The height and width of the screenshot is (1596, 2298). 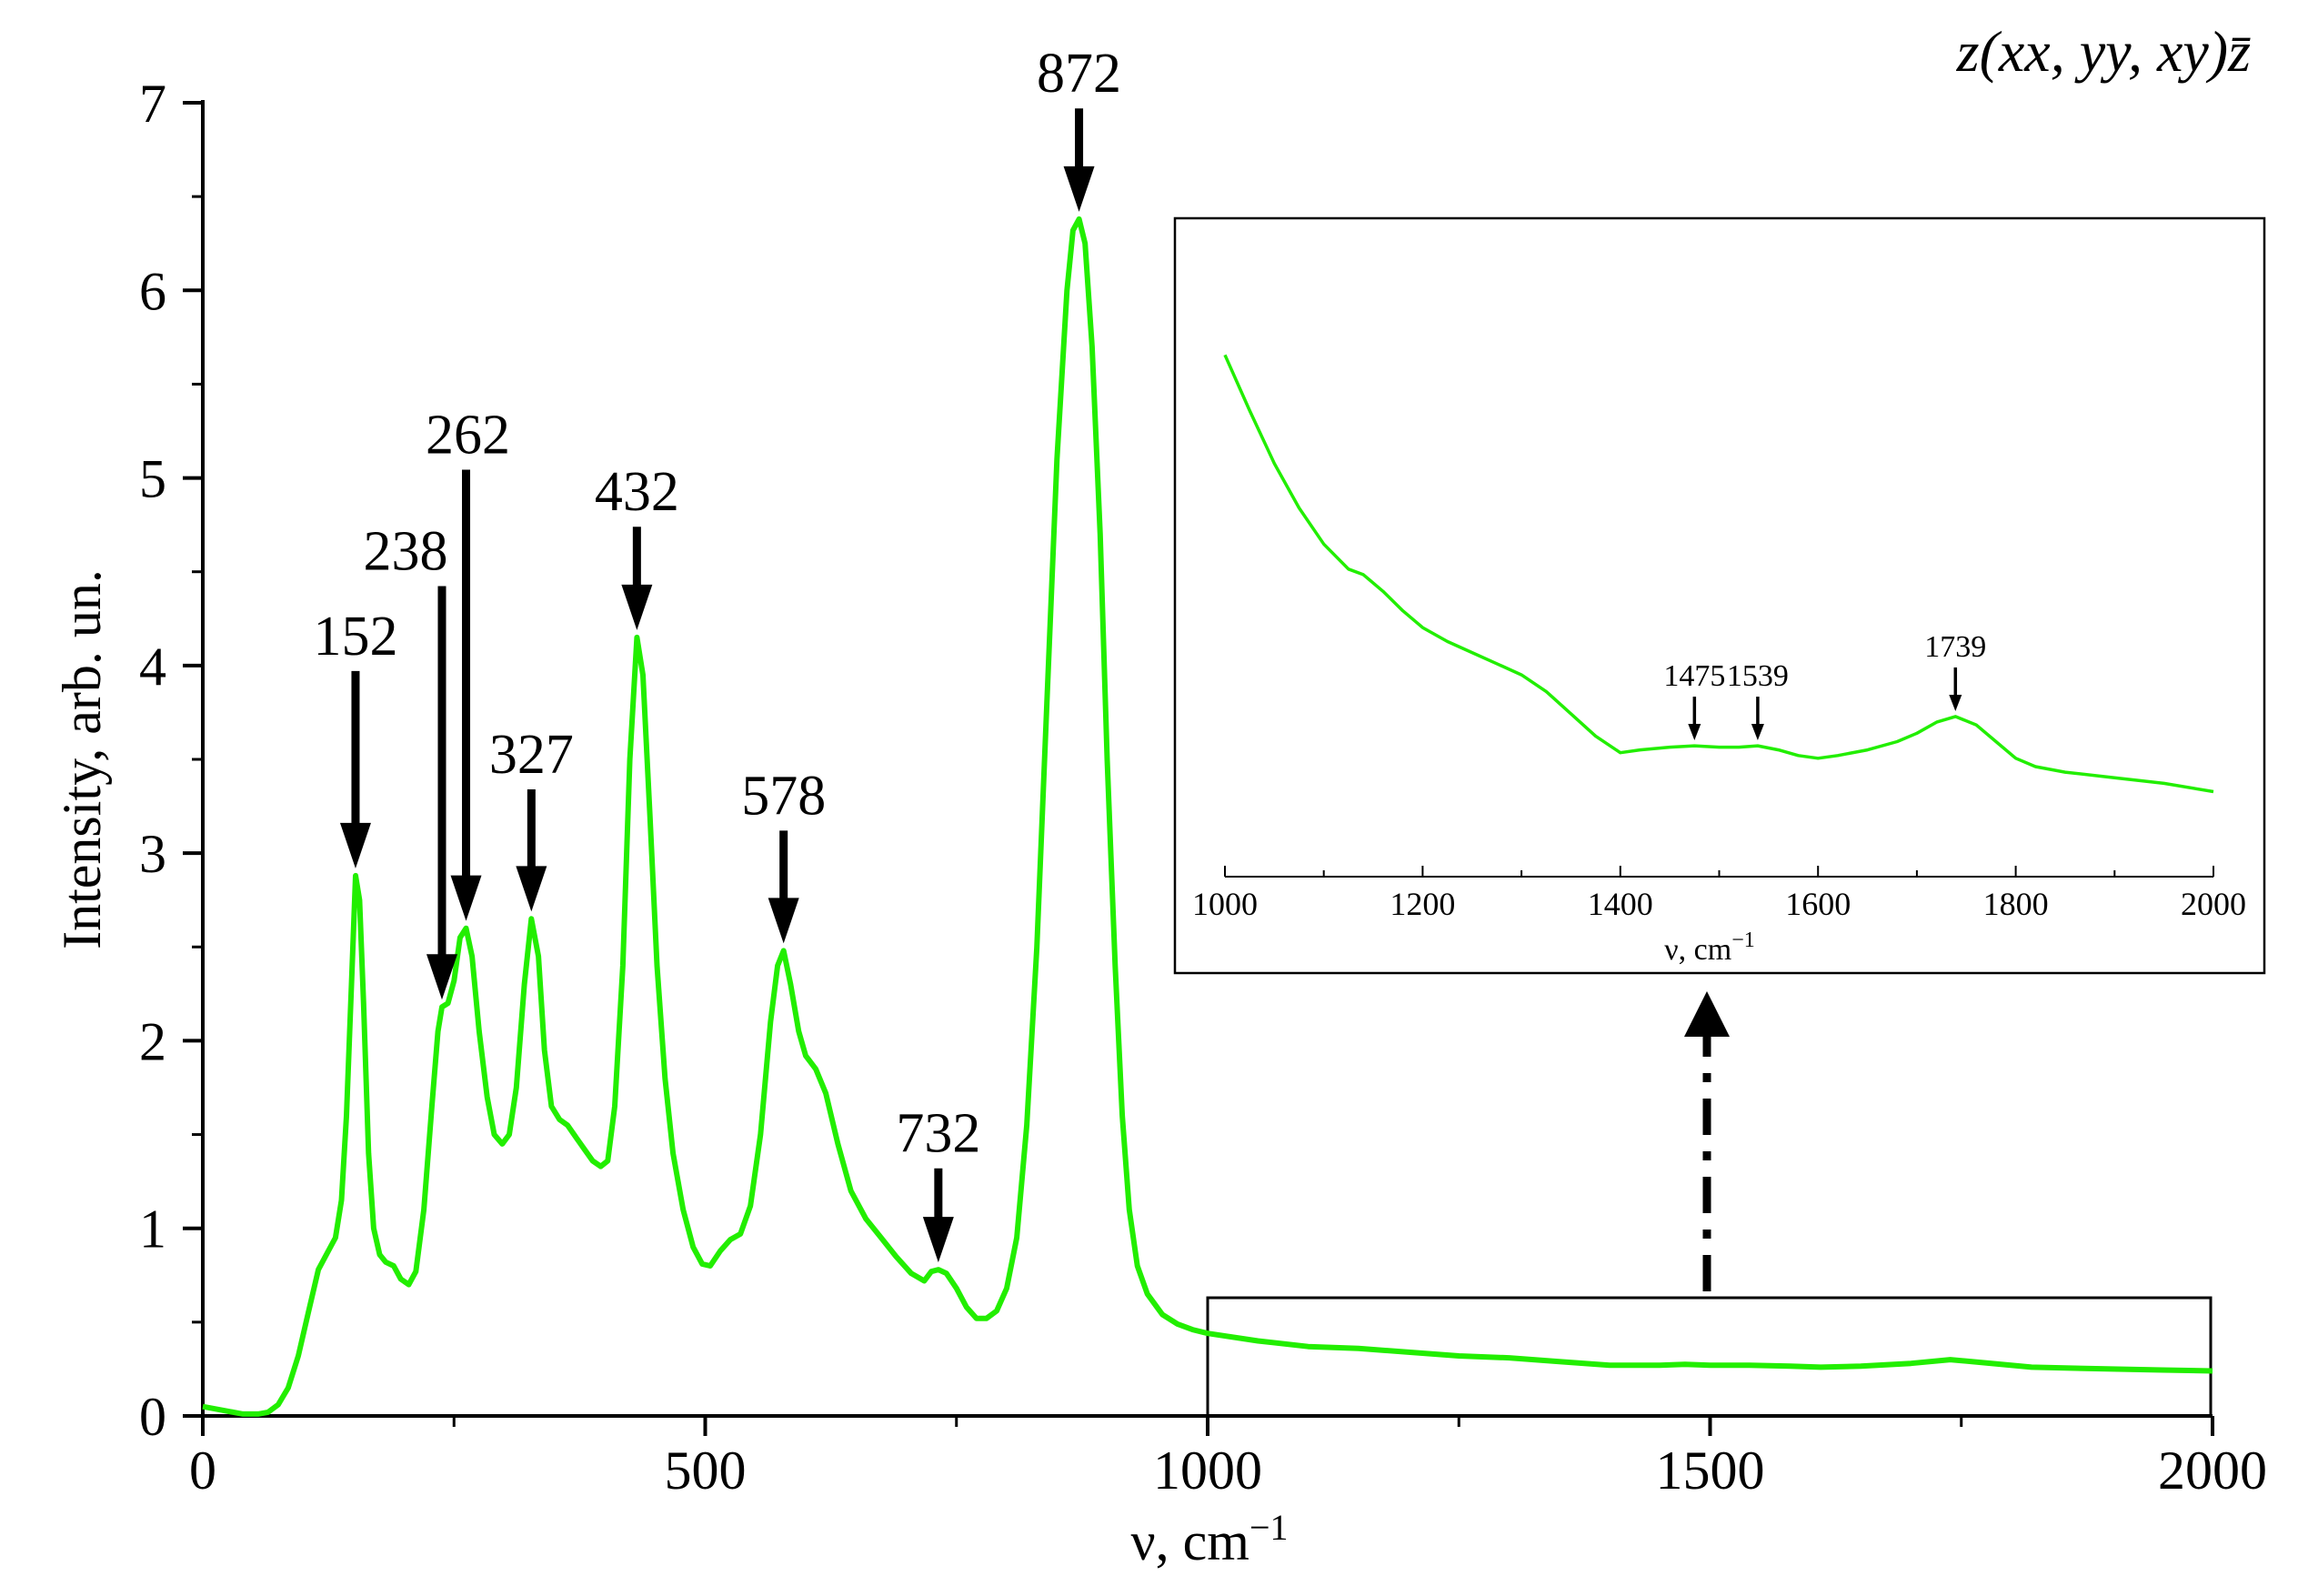 What do you see at coordinates (1694, 676) in the screenshot?
I see `inset-peak-label-1475: 1475` at bounding box center [1694, 676].